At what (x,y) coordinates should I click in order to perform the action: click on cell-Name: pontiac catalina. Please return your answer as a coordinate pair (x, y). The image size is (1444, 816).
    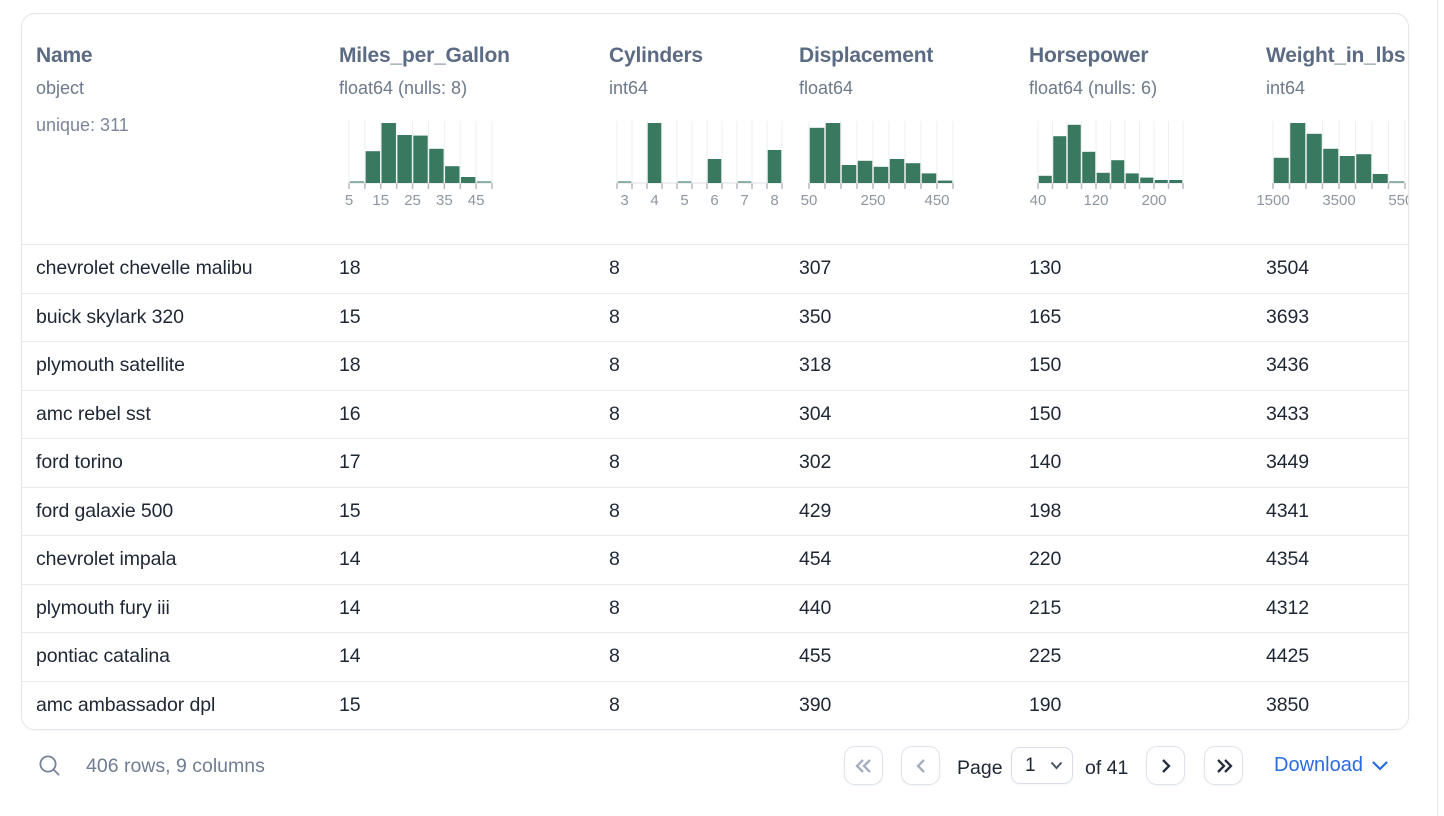
    Looking at the image, I should click on (103, 656).